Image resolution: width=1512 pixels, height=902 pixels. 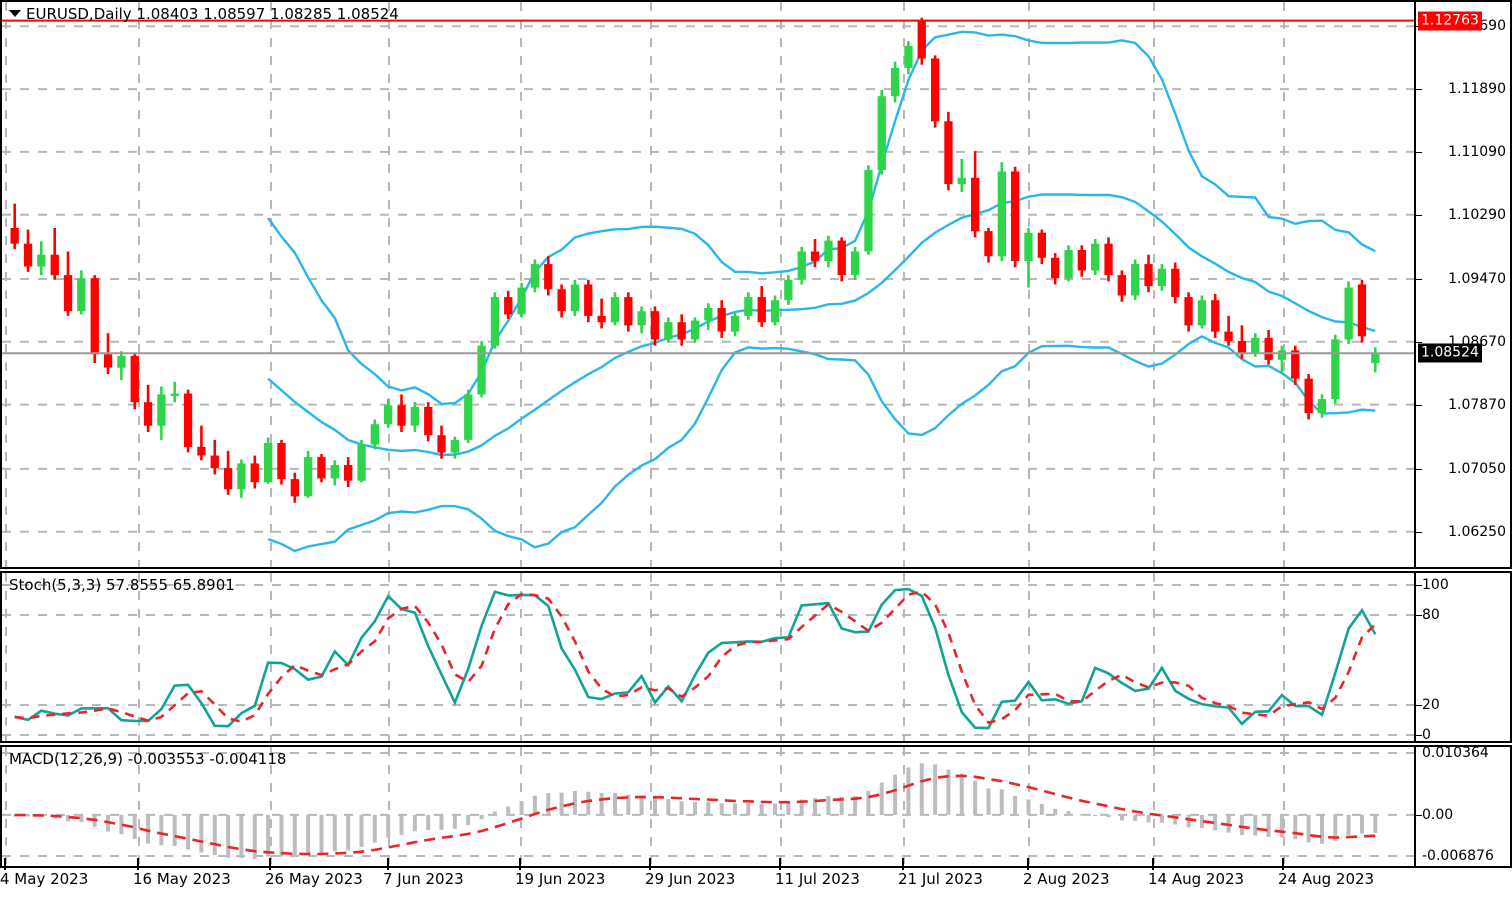 I want to click on macd-axis-label: 0.010364, so click(x=1455, y=753).